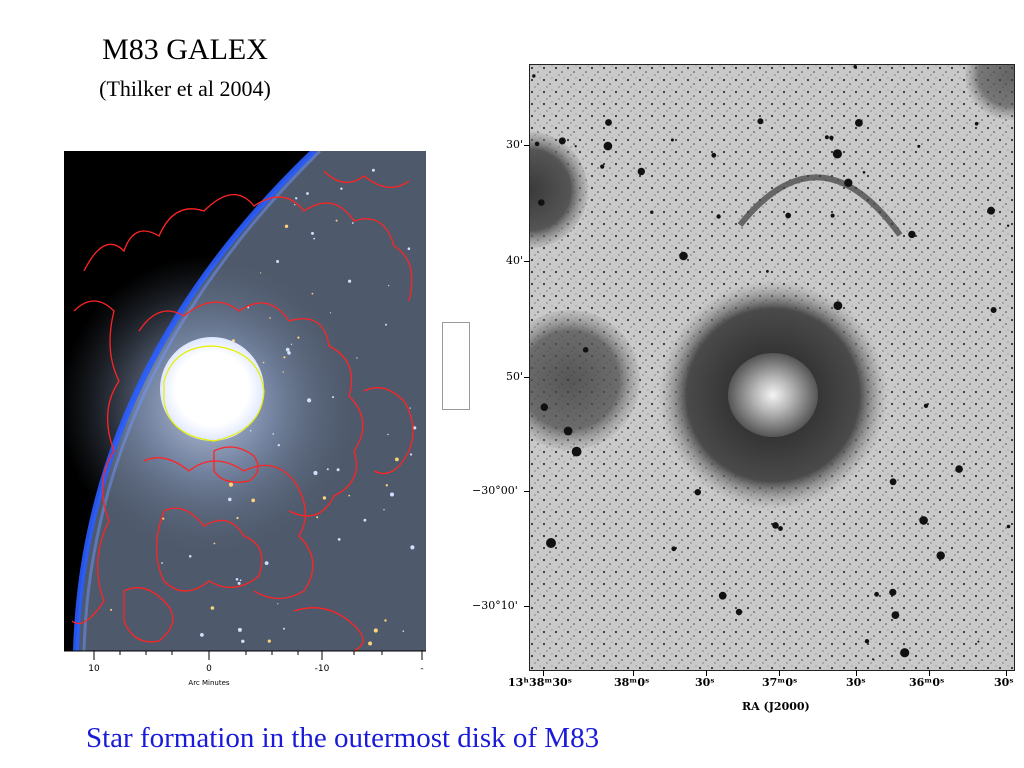  What do you see at coordinates (456, 366) in the screenshot?
I see `empty-frame` at bounding box center [456, 366].